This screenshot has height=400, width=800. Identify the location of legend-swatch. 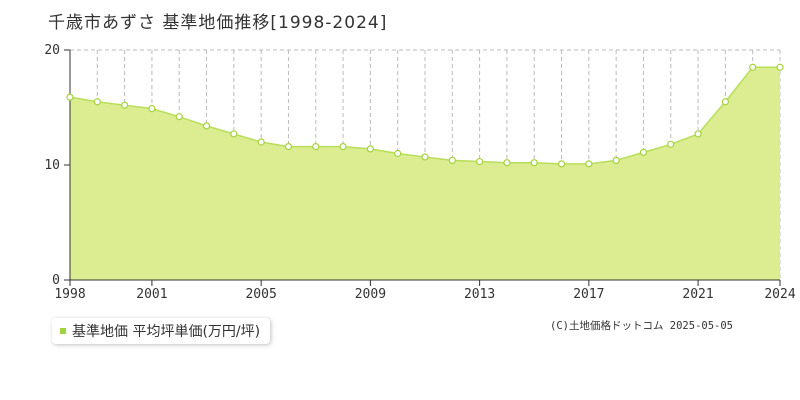
(63, 331).